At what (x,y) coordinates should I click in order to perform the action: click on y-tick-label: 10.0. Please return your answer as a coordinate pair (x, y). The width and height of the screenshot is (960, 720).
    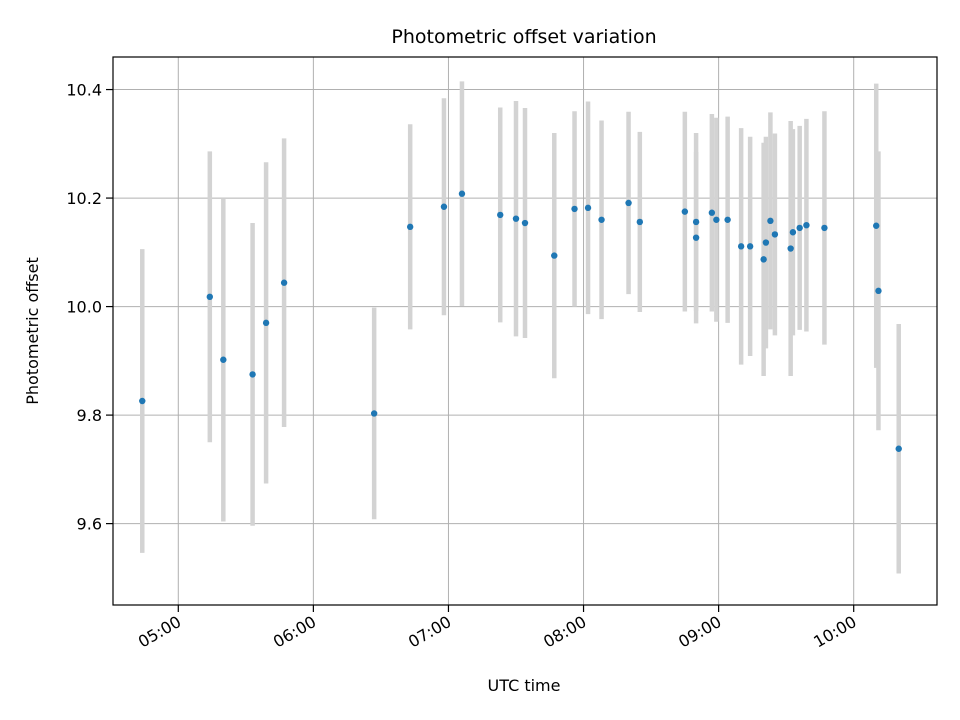
    Looking at the image, I should click on (84, 307).